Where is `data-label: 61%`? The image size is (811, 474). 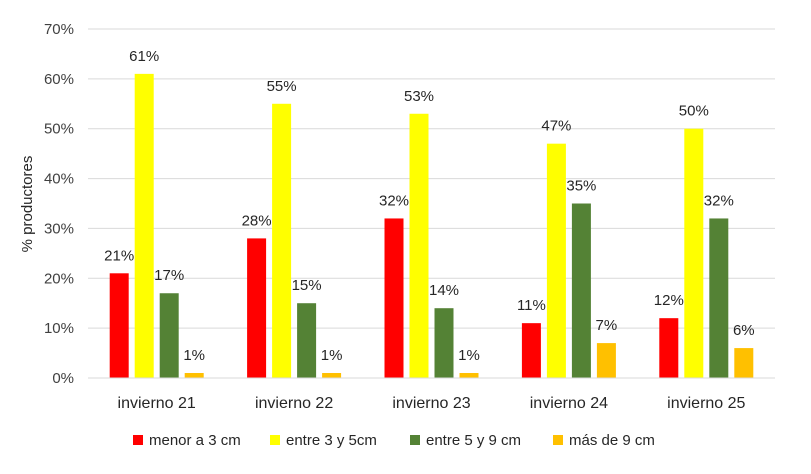
data-label: 61% is located at coordinates (144, 56).